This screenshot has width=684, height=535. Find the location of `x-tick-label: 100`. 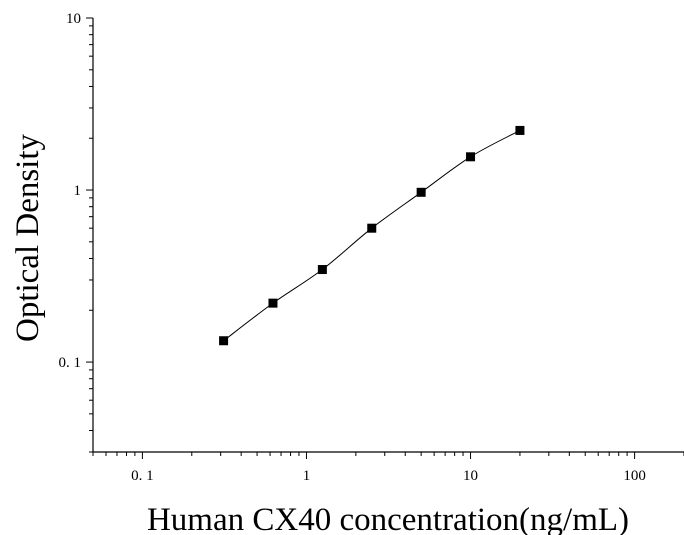

x-tick-label: 100 is located at coordinates (634, 476).